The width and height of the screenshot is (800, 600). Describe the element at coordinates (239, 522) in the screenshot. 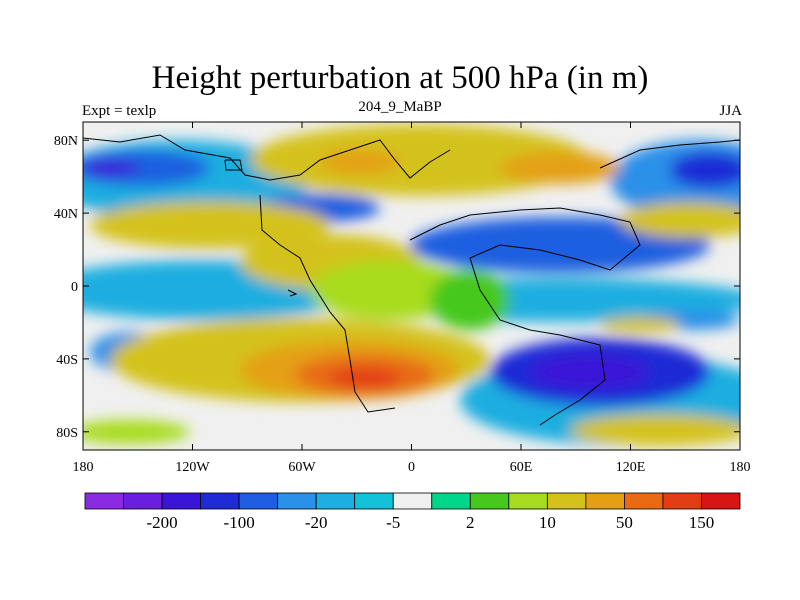

I see `colorbar-label: -100` at that location.